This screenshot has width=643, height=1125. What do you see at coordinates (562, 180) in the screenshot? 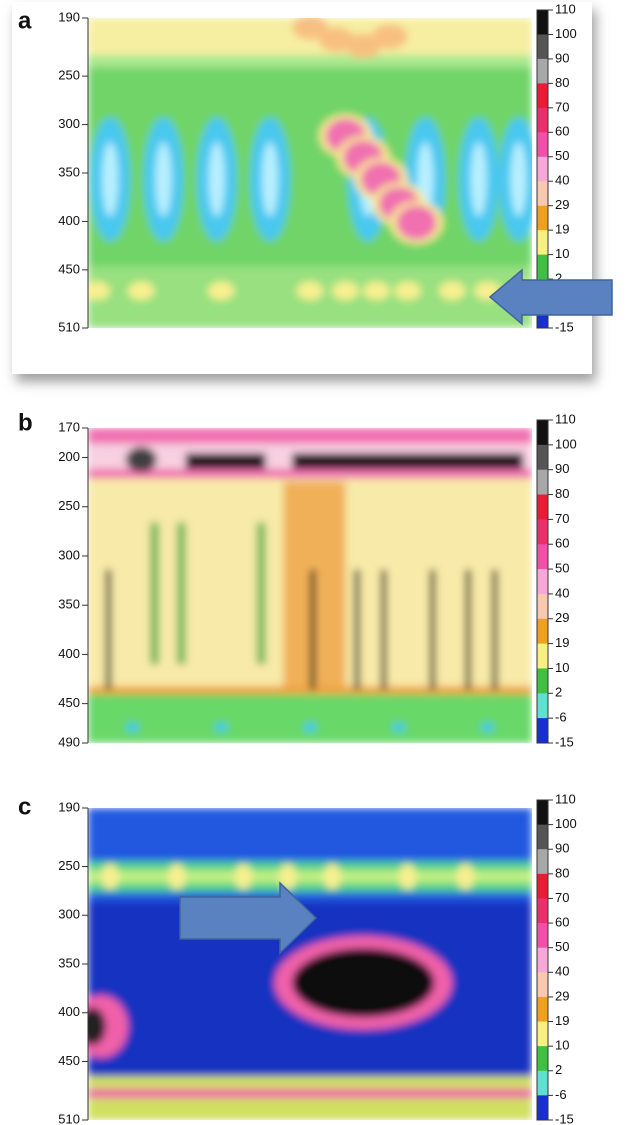
I see `colorbar-tick-label: 40` at bounding box center [562, 180].